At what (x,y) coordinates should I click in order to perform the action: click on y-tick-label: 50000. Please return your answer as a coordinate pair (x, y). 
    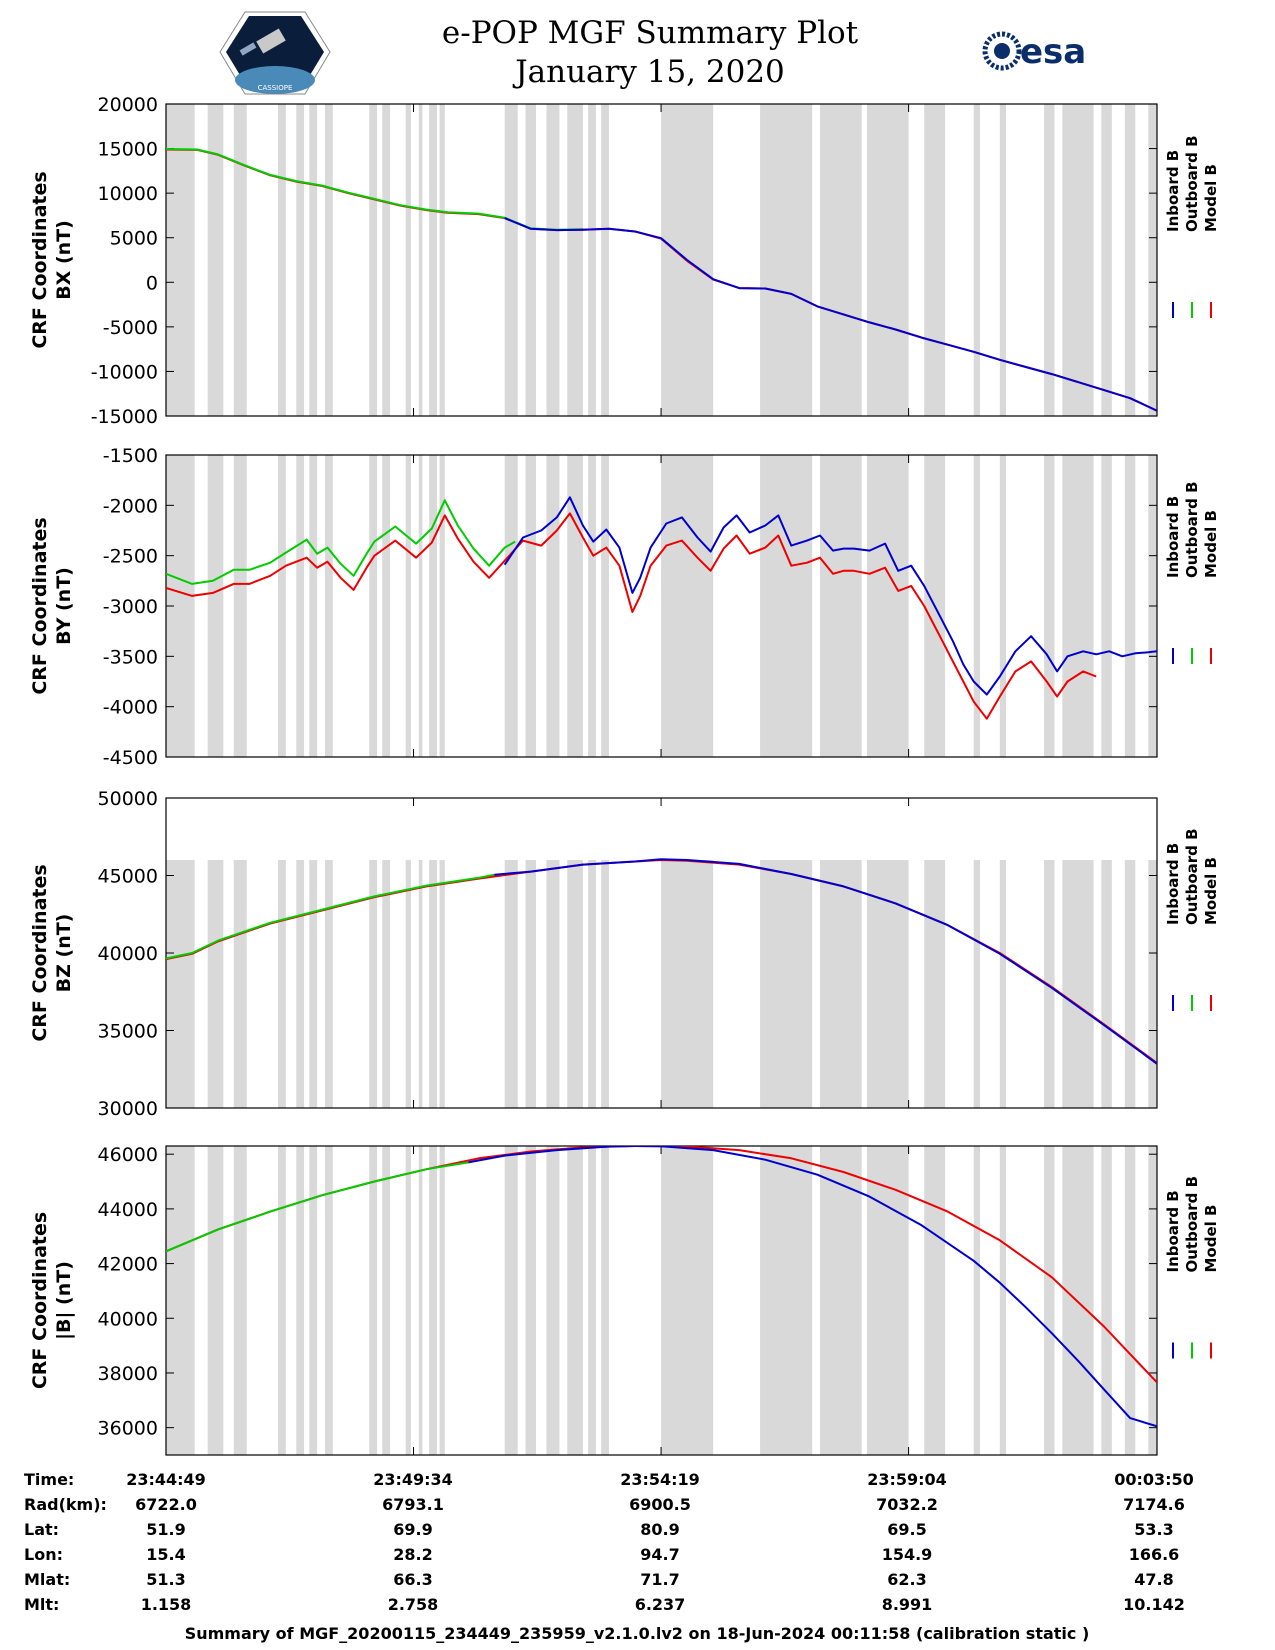
    Looking at the image, I should click on (128, 799).